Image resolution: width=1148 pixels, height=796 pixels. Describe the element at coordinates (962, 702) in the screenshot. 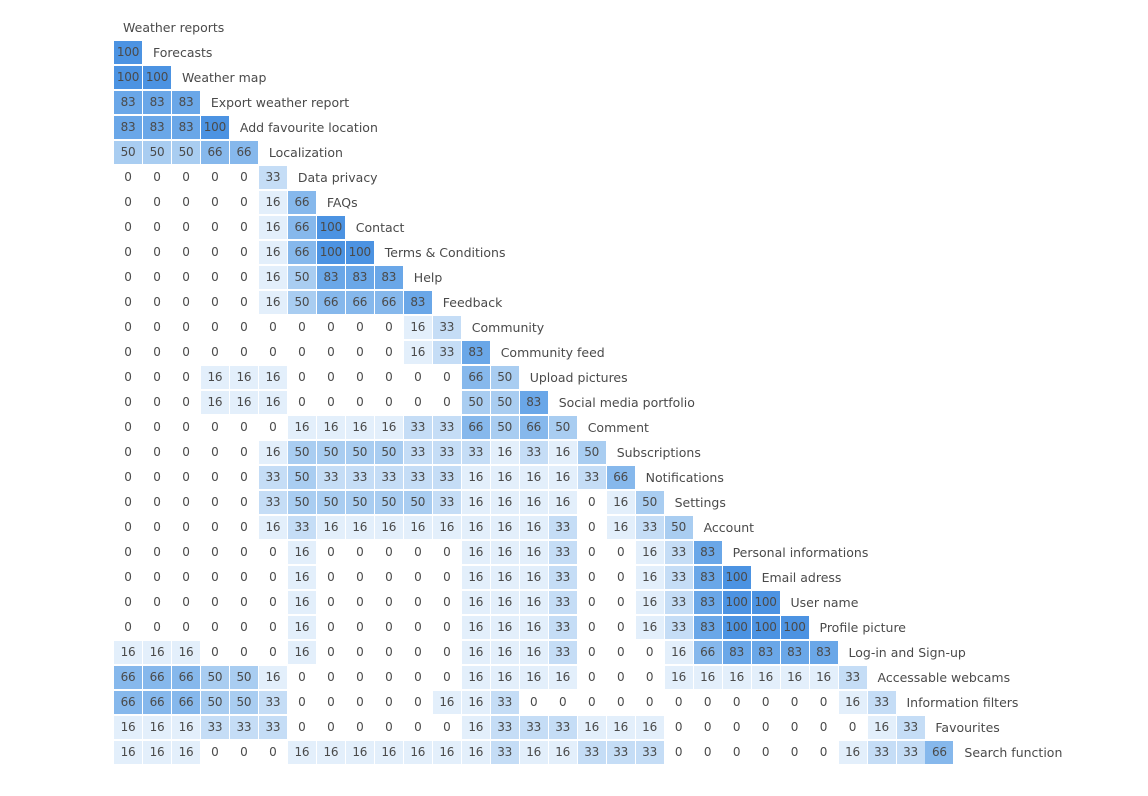

I see `row-label: Information filters` at that location.